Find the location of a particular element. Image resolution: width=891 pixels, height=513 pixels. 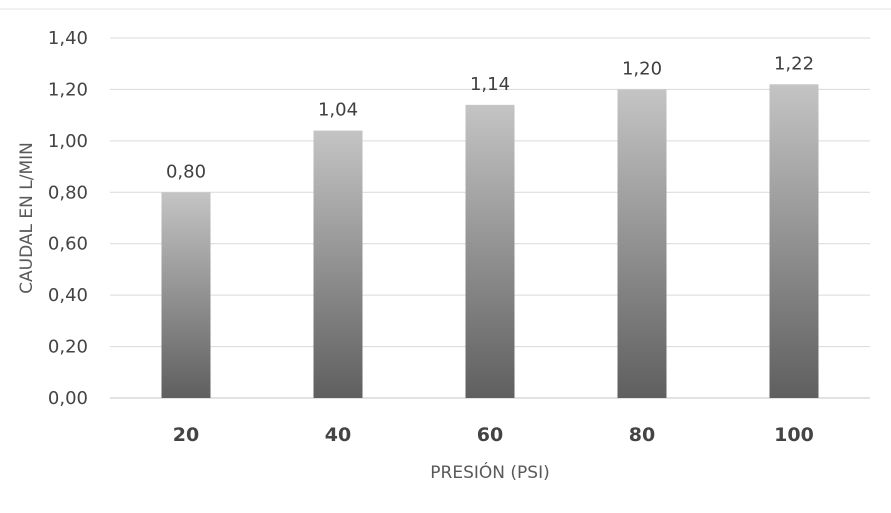

y-tick-label: 0,80 is located at coordinates (68, 192).